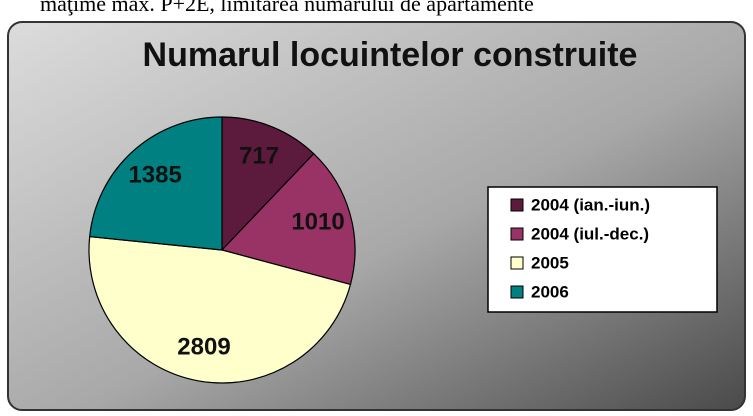 The image size is (753, 416). What do you see at coordinates (590, 204) in the screenshot?
I see `legend-label: 2004 (ian.-iun.)` at bounding box center [590, 204].